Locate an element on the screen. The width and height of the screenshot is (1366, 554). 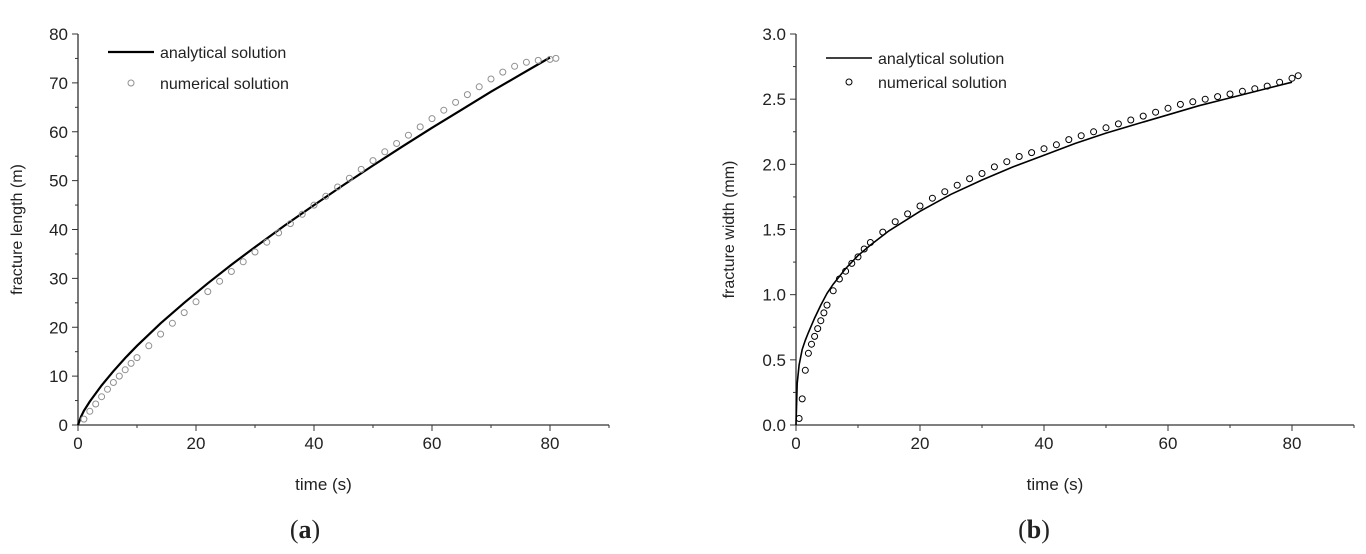
y-tick-label: 30 is located at coordinates (58, 278).